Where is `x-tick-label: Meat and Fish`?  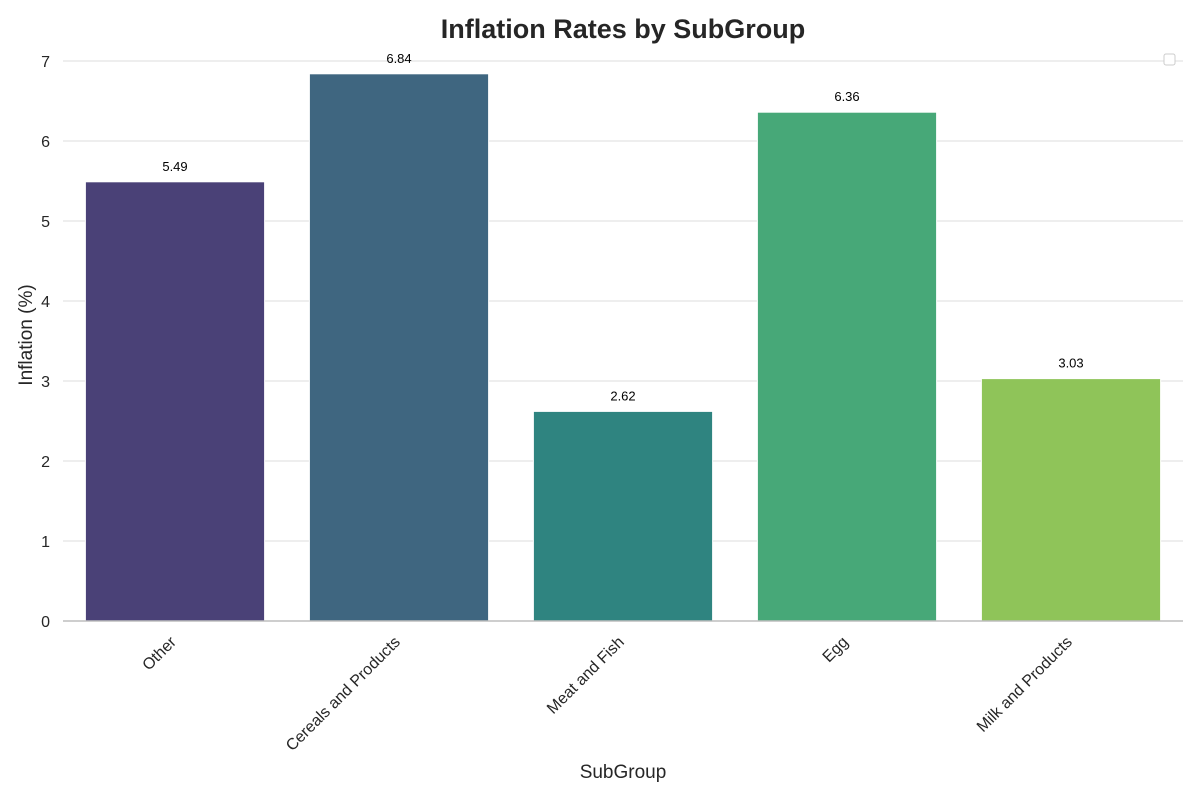
x-tick-label: Meat and Fish is located at coordinates (586, 676).